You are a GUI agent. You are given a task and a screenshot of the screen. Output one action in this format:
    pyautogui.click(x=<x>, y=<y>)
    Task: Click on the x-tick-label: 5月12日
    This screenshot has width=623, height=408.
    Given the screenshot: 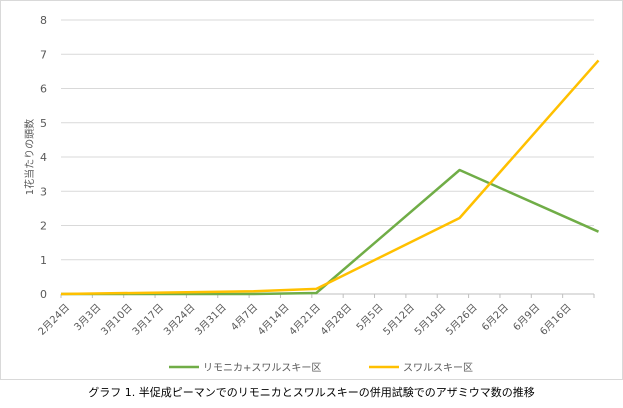 What is the action you would take?
    pyautogui.click(x=399, y=320)
    